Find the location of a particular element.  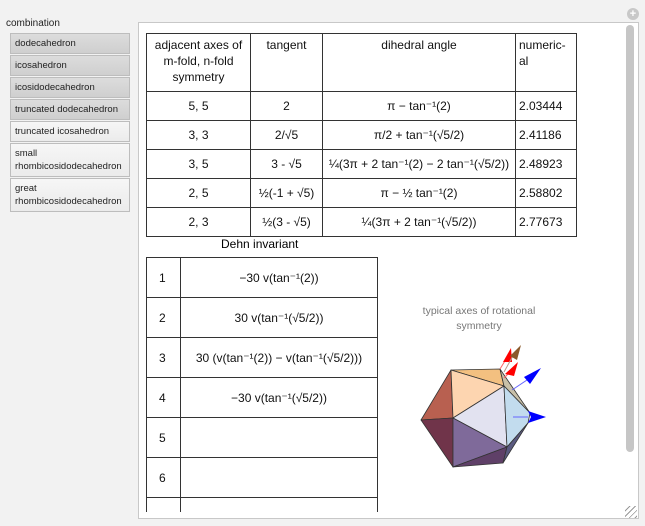

numerical-cell: 2.58802 is located at coordinates (546, 193).